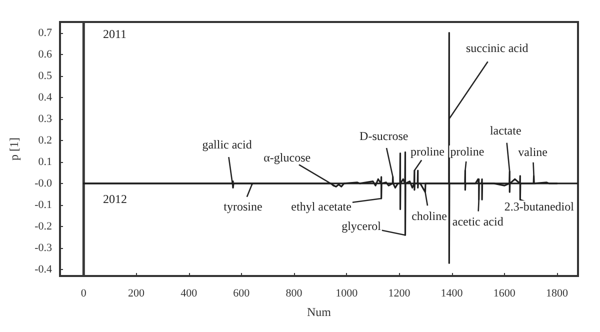  What do you see at coordinates (45, 97) in the screenshot?
I see `y-tick-label: 0.4` at bounding box center [45, 97].